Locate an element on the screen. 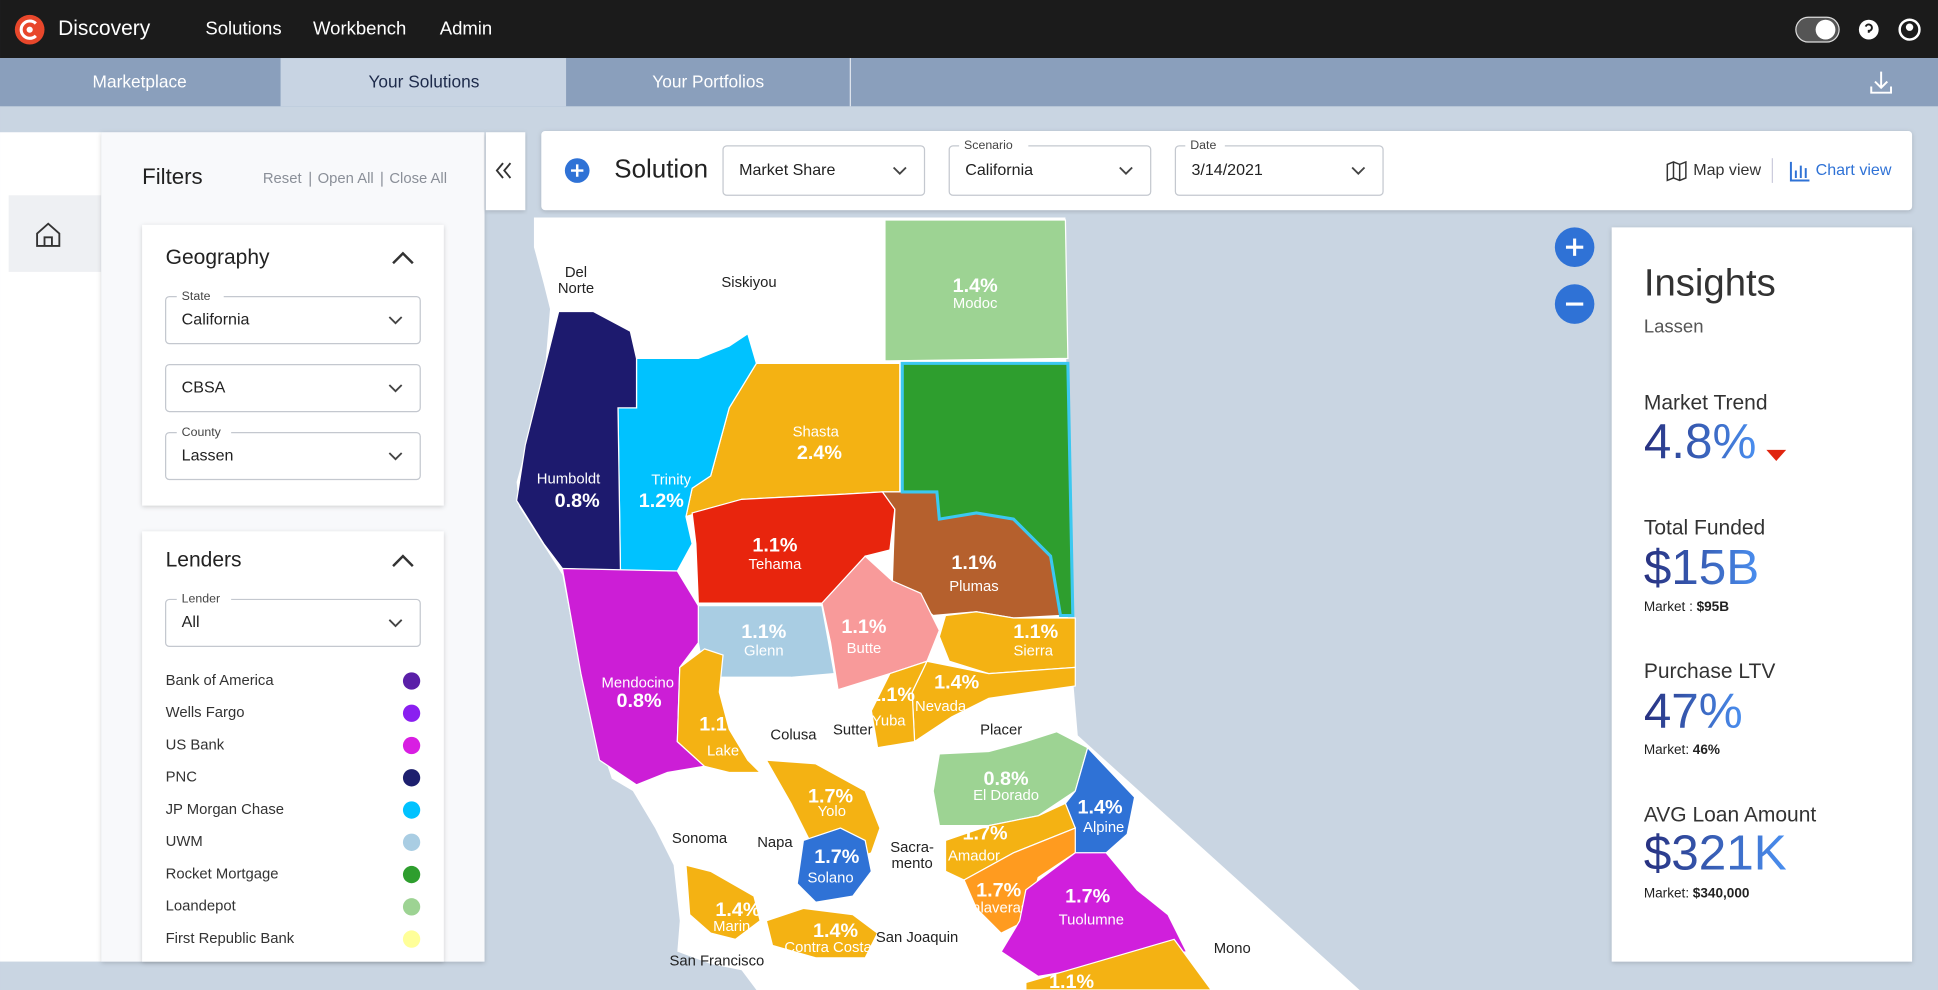 This screenshot has width=1938, height=990. select-value: All is located at coordinates (191, 622).